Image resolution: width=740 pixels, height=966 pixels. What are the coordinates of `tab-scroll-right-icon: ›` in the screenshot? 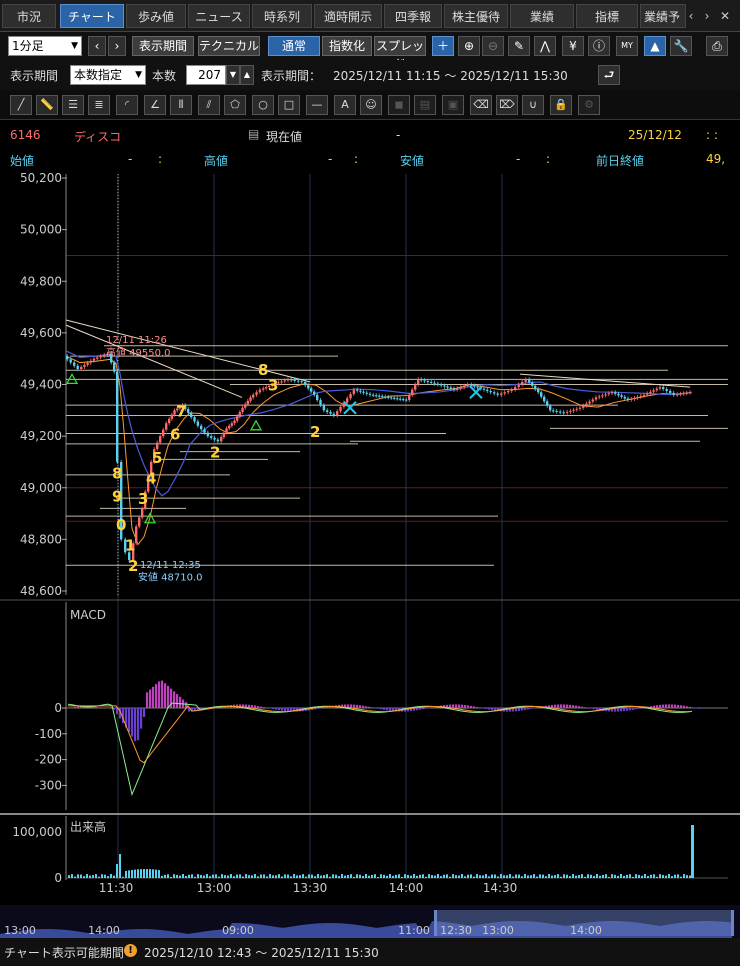 It's located at (707, 16).